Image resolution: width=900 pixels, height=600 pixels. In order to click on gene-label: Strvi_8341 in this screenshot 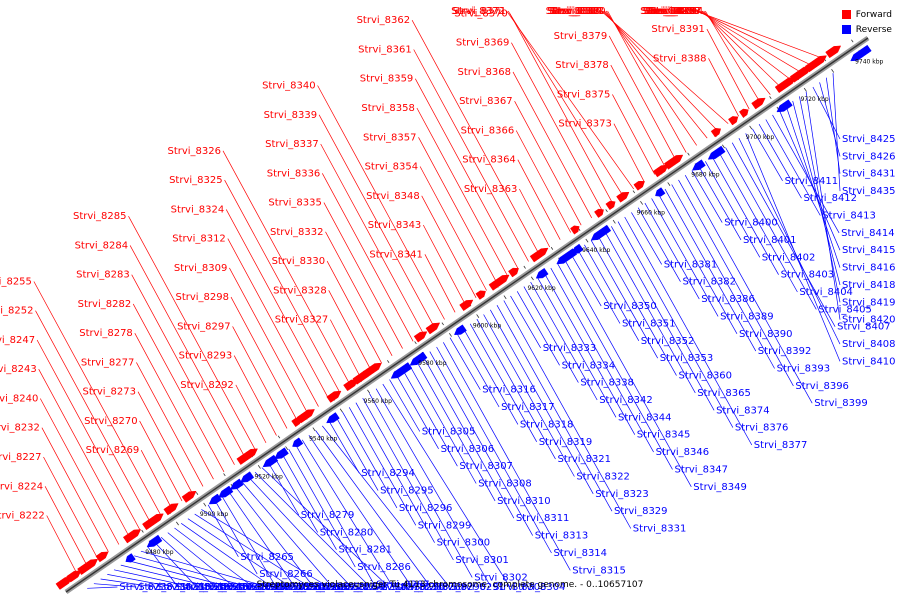, I will do `click(396, 254)`.